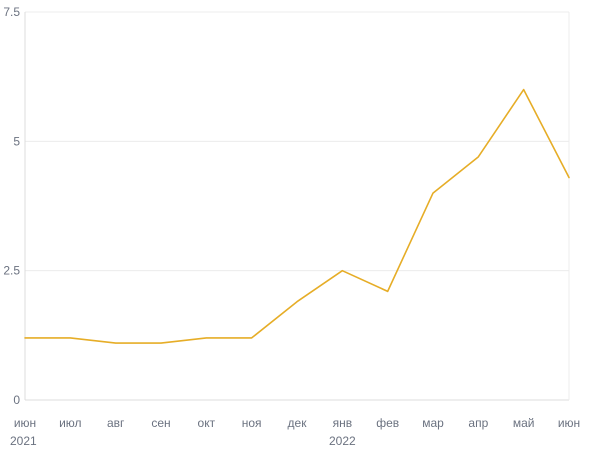 Image resolution: width=591 pixels, height=453 pixels. Describe the element at coordinates (11, 206) in the screenshot. I see `y-axis-ticks: 0 2.5 5 7.5` at that location.